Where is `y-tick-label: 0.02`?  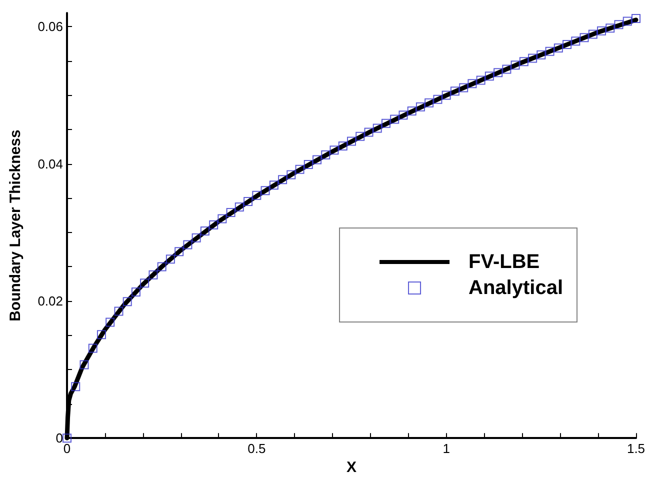 y-tick-label: 0.02 is located at coordinates (50, 300).